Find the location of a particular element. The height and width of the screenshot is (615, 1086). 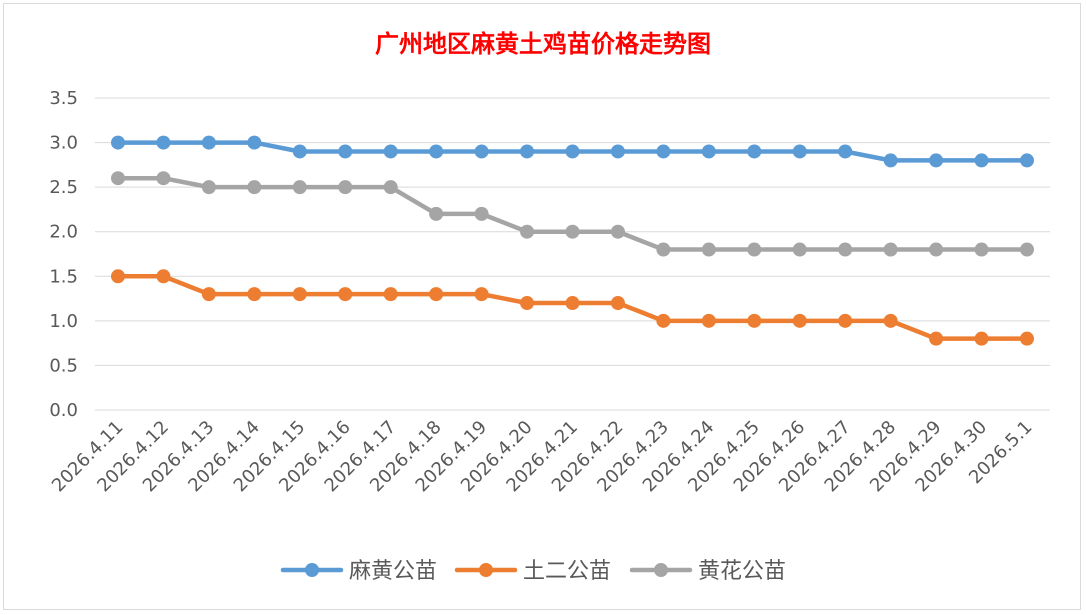

y-tick-label: 3.0 is located at coordinates (63, 143).